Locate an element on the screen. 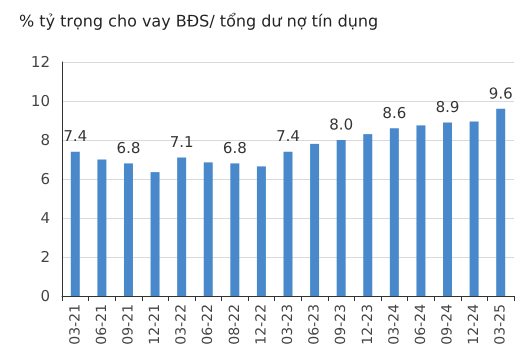 This screenshot has width=532, height=360. x-tick-label: 08-22 is located at coordinates (234, 324).